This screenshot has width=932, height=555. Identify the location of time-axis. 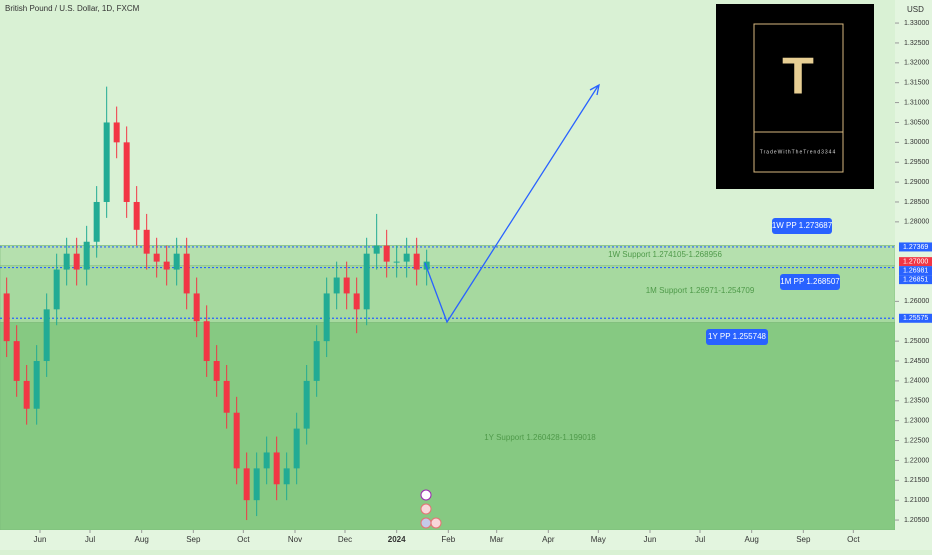
(447, 540).